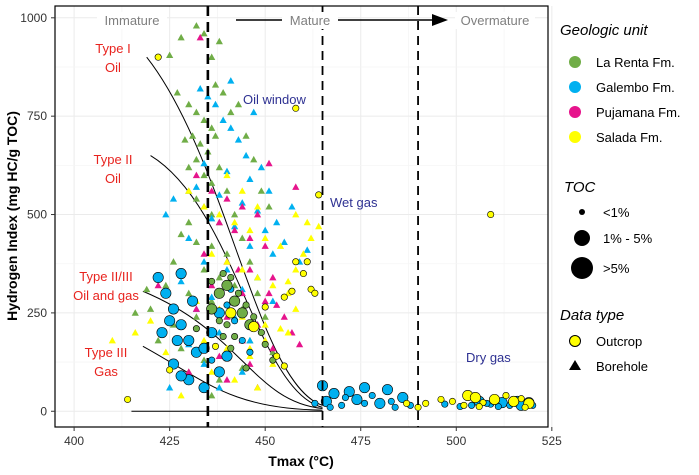 The image size is (699, 475). Describe the element at coordinates (274, 99) in the screenshot. I see `zone-oil-window: Oil window` at that location.